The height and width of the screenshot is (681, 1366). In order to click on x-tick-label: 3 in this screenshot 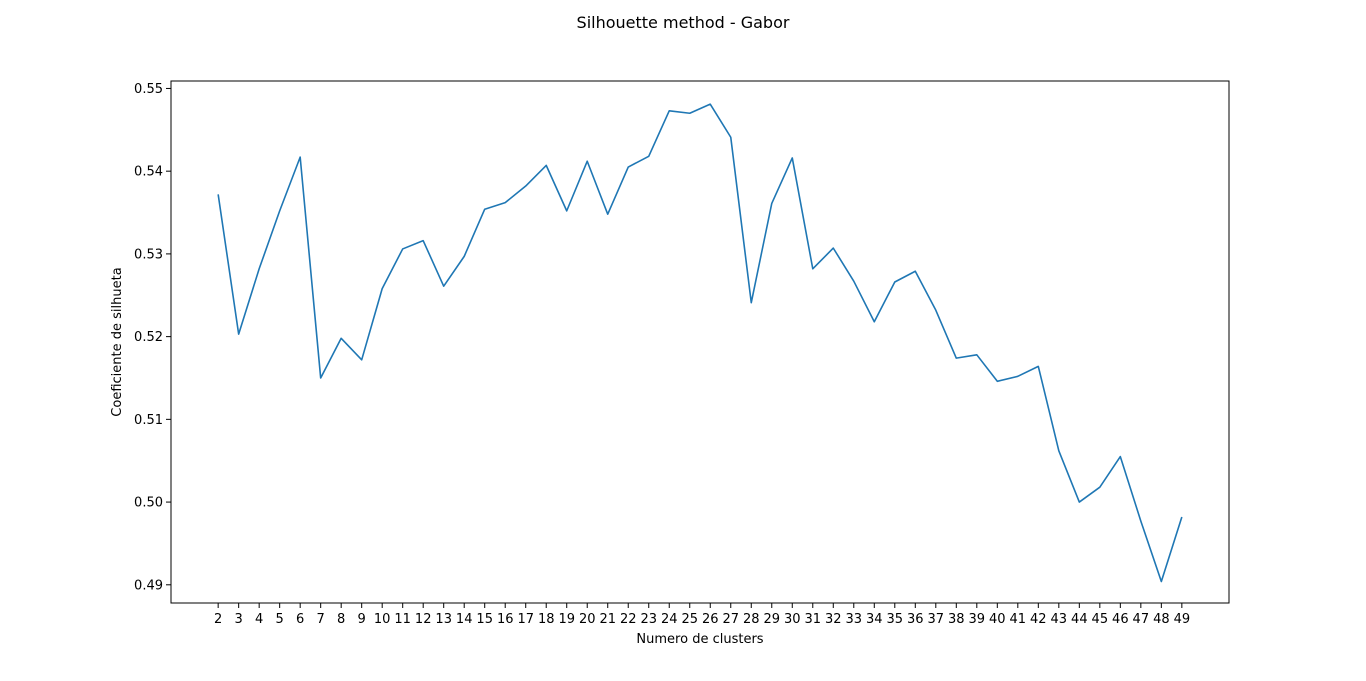, I will do `click(239, 619)`.